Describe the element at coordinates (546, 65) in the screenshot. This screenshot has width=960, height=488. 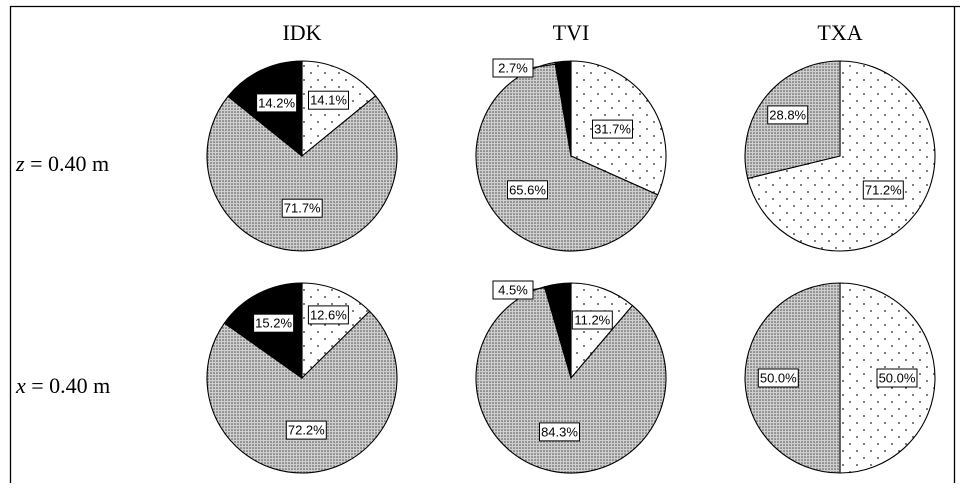
I see `callout-line-r1c2` at that location.